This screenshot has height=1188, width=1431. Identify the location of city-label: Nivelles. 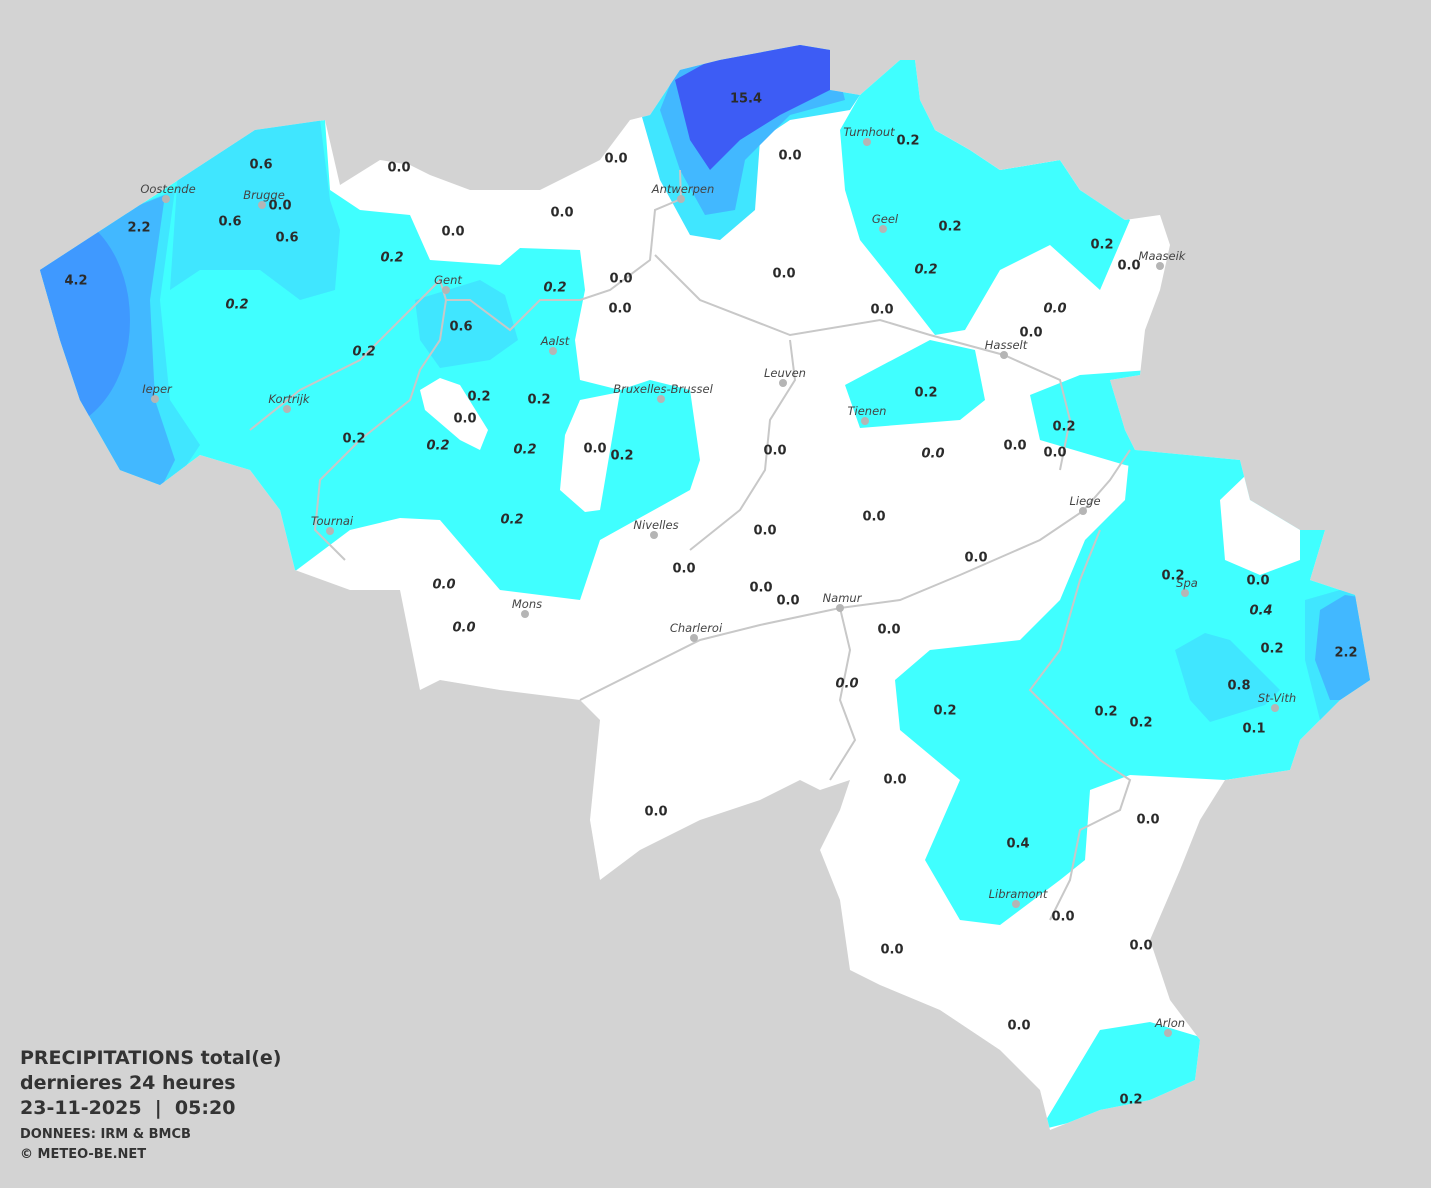
(655, 525).